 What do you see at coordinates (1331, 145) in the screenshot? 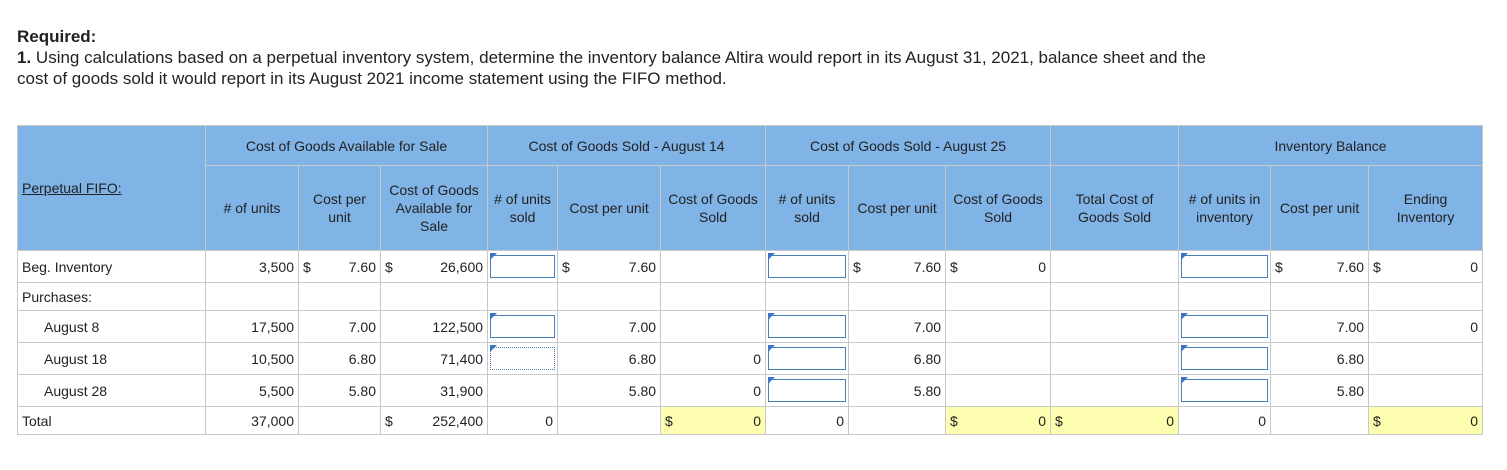
I see `group-header: Inventory Balance` at bounding box center [1331, 145].